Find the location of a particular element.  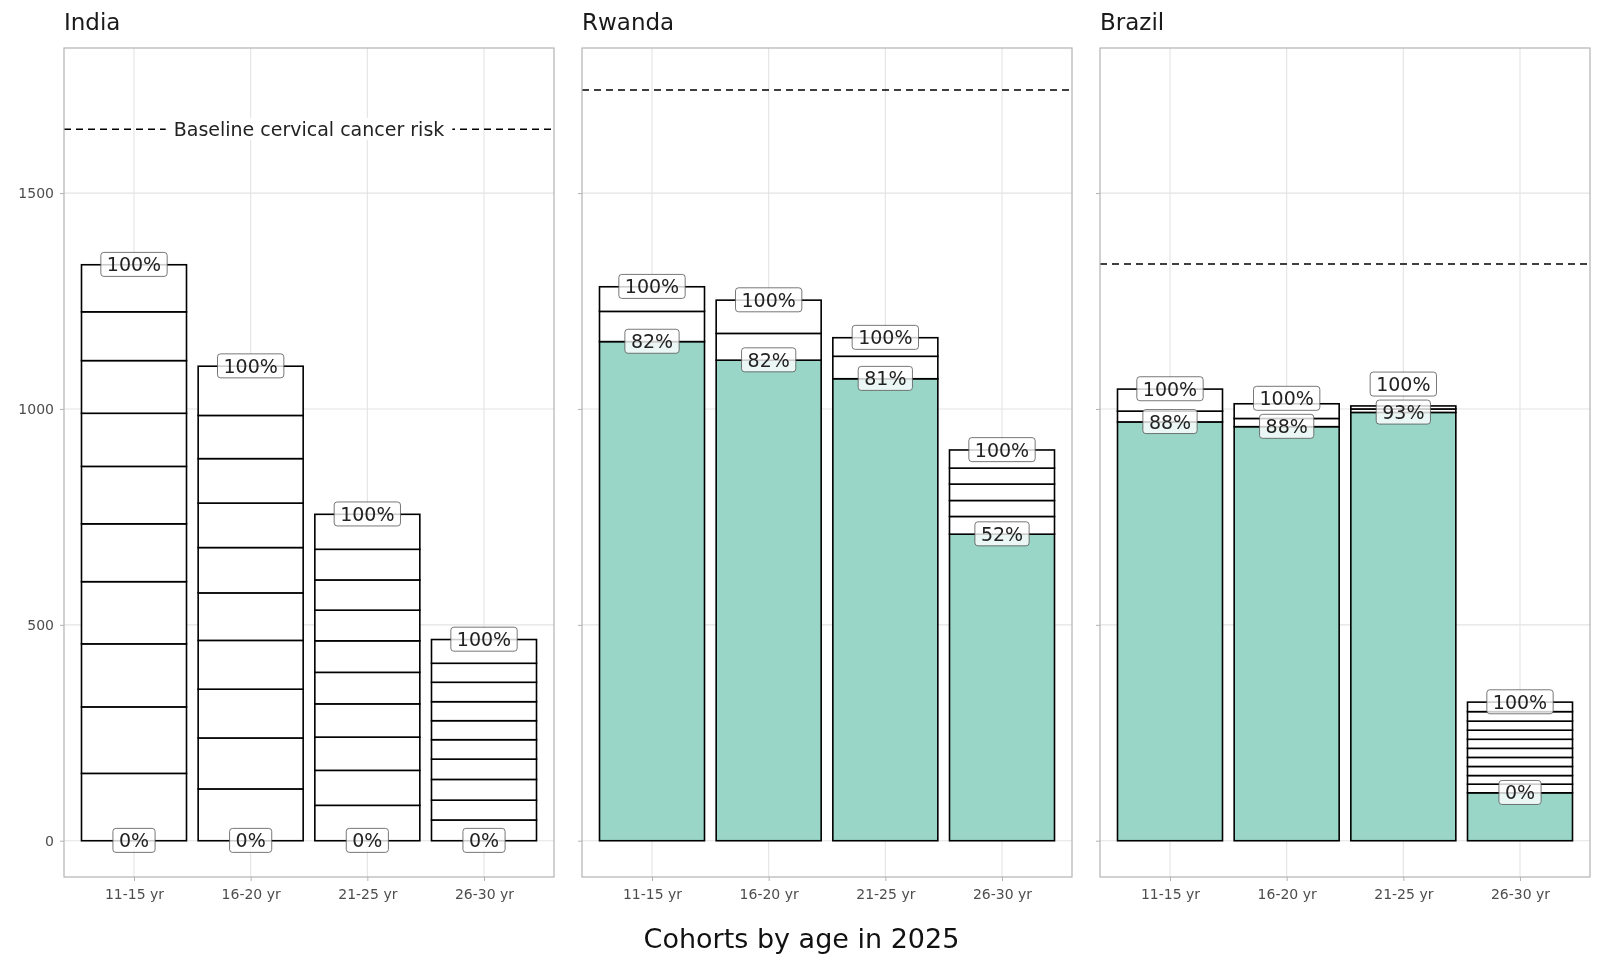

y-tick-label: 1500 is located at coordinates (36, 193).